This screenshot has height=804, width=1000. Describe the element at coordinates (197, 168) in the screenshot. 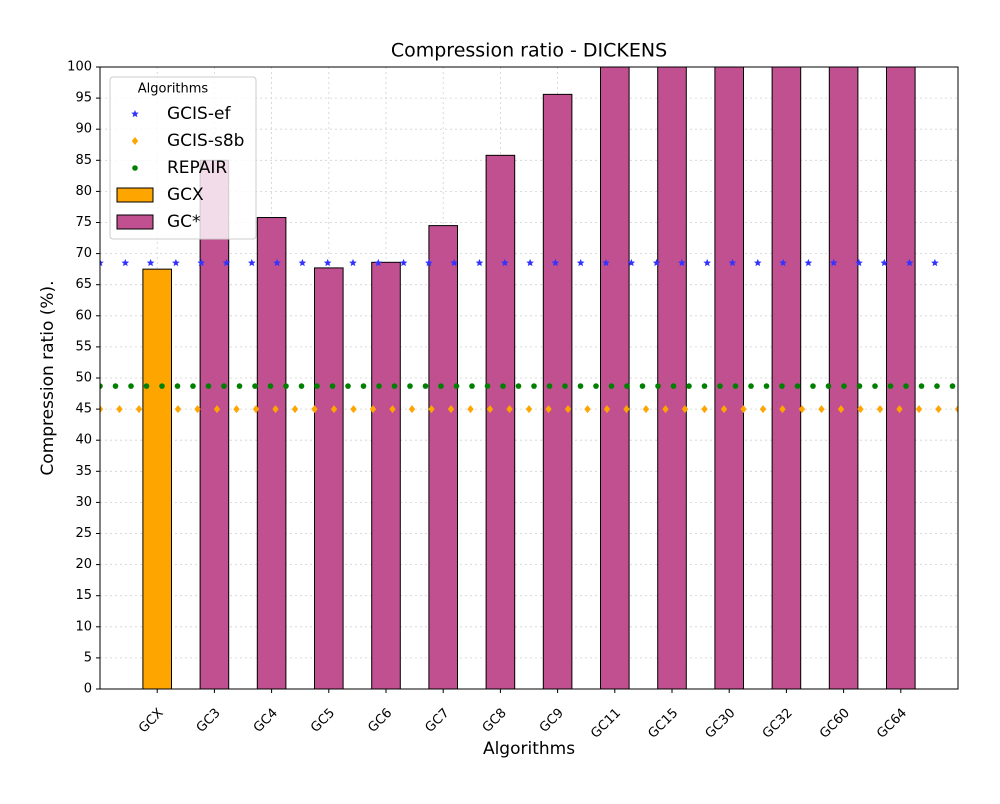

I see `legend-label: REPAIR` at that location.